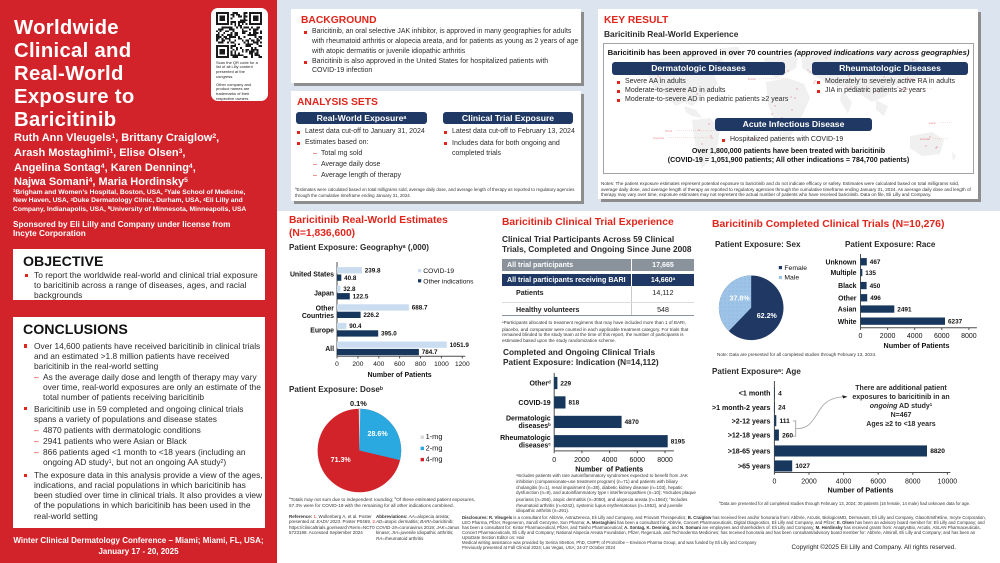 The width and height of the screenshot is (1000, 563). What do you see at coordinates (462, 364) in the screenshot?
I see `svg-text: 1200` at bounding box center [462, 364].